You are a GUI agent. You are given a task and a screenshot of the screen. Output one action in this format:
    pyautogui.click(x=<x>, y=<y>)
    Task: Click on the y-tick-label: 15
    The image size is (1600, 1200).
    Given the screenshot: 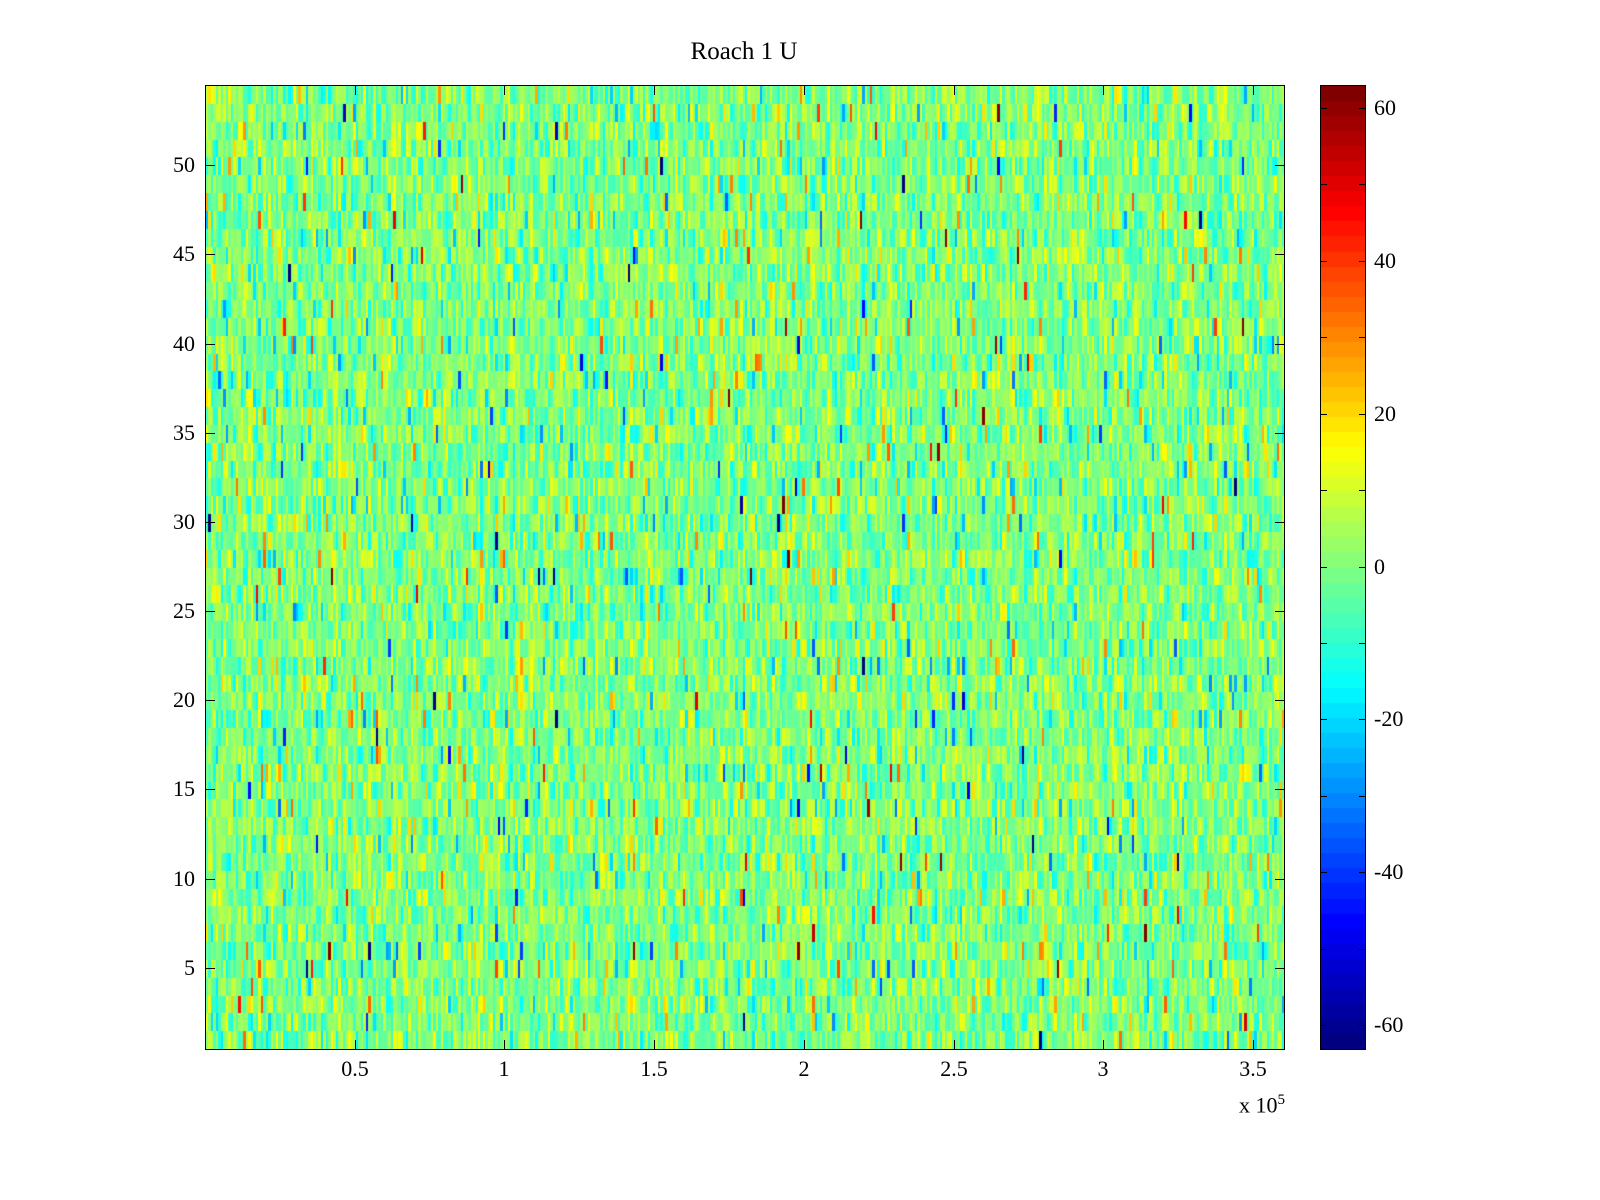 What is the action you would take?
    pyautogui.click(x=184, y=788)
    